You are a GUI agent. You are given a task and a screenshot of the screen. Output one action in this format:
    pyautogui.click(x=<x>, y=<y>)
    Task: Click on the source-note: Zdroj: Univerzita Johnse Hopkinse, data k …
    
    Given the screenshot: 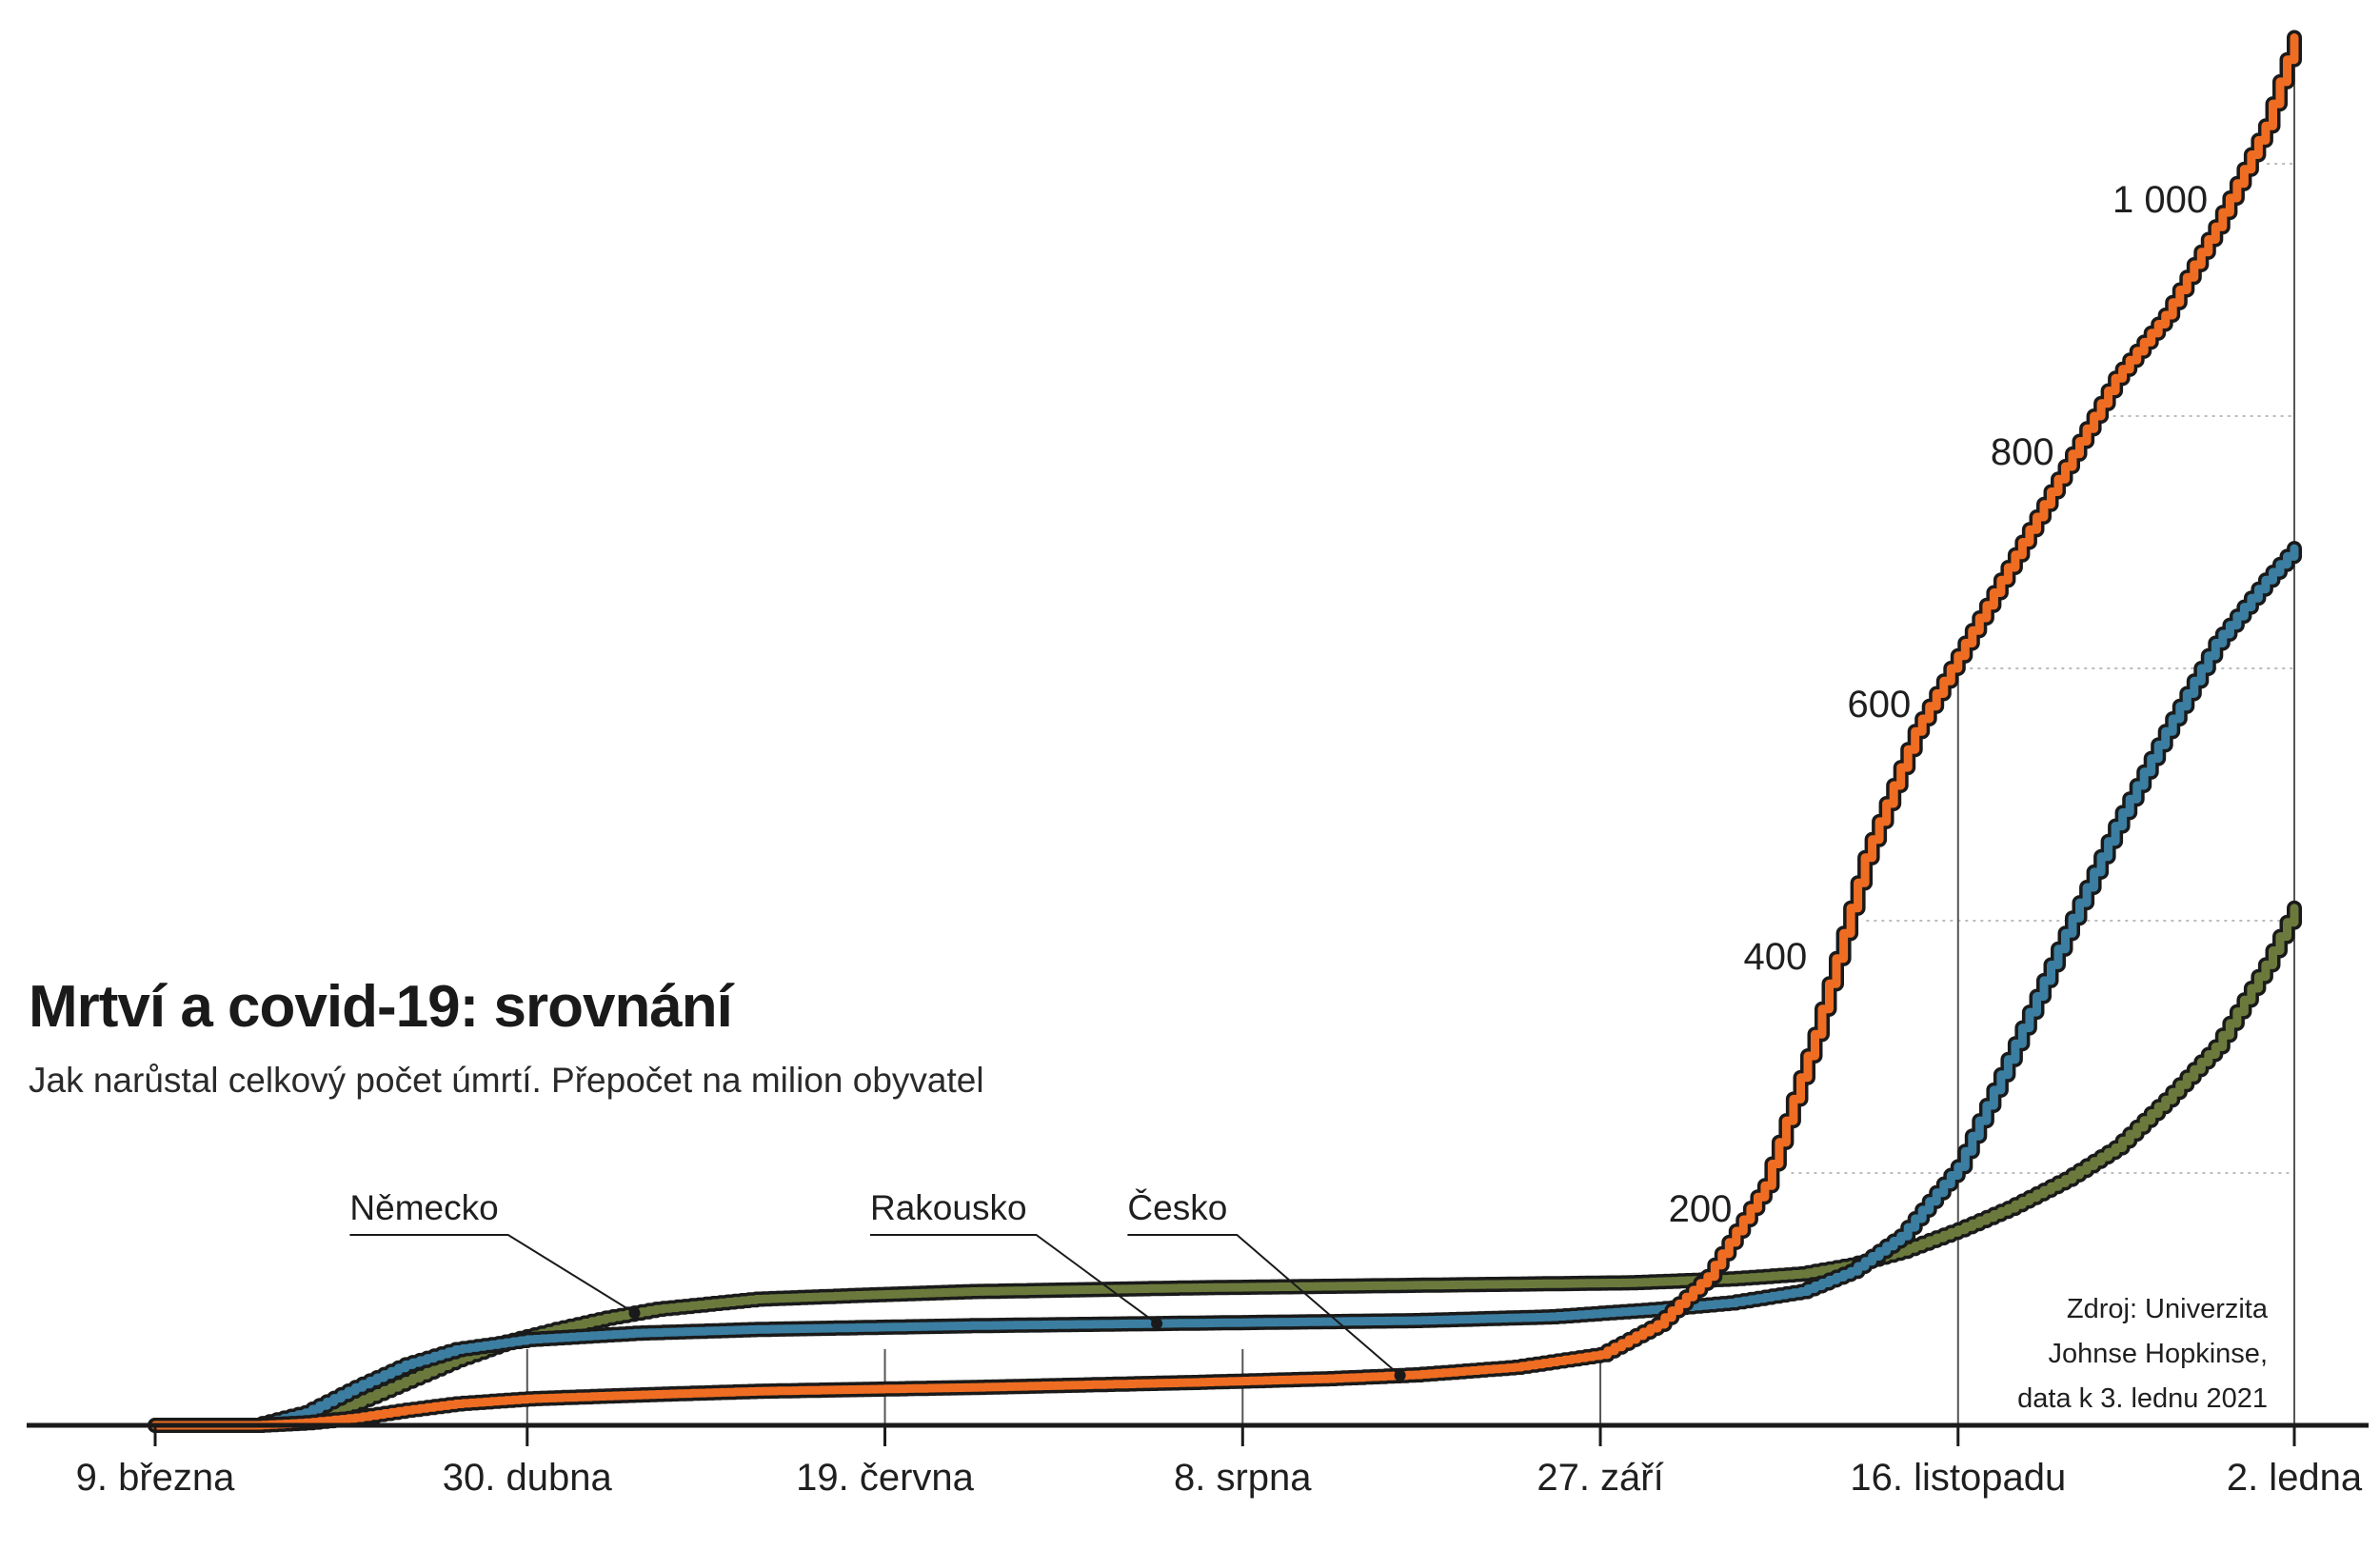 What is the action you would take?
    pyautogui.click(x=2143, y=1354)
    